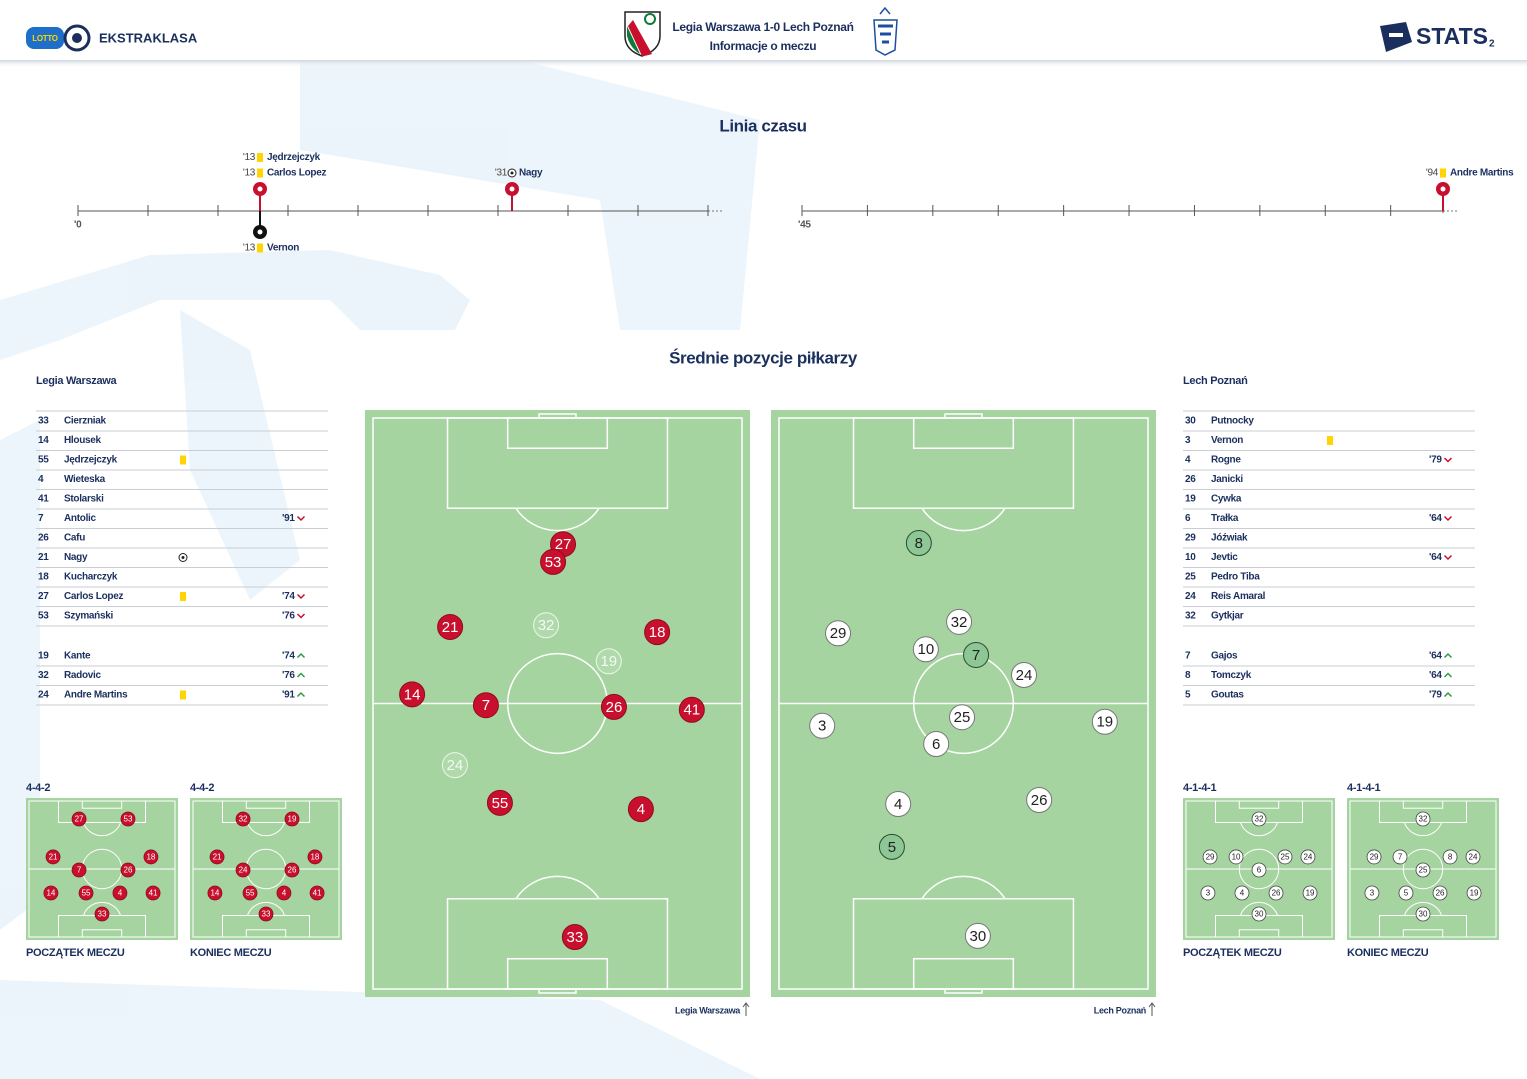 The image size is (1527, 1079). Describe the element at coordinates (80, 518) in the screenshot. I see `player-name: Antolic` at that location.